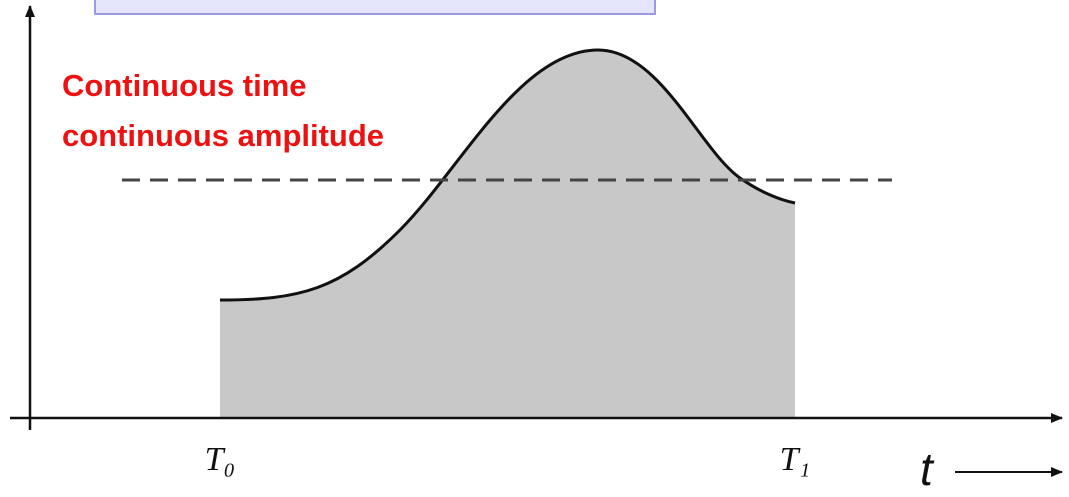 The height and width of the screenshot is (497, 1069). Describe the element at coordinates (223, 135) in the screenshot. I see `annotation: continuous amplitude` at that location.